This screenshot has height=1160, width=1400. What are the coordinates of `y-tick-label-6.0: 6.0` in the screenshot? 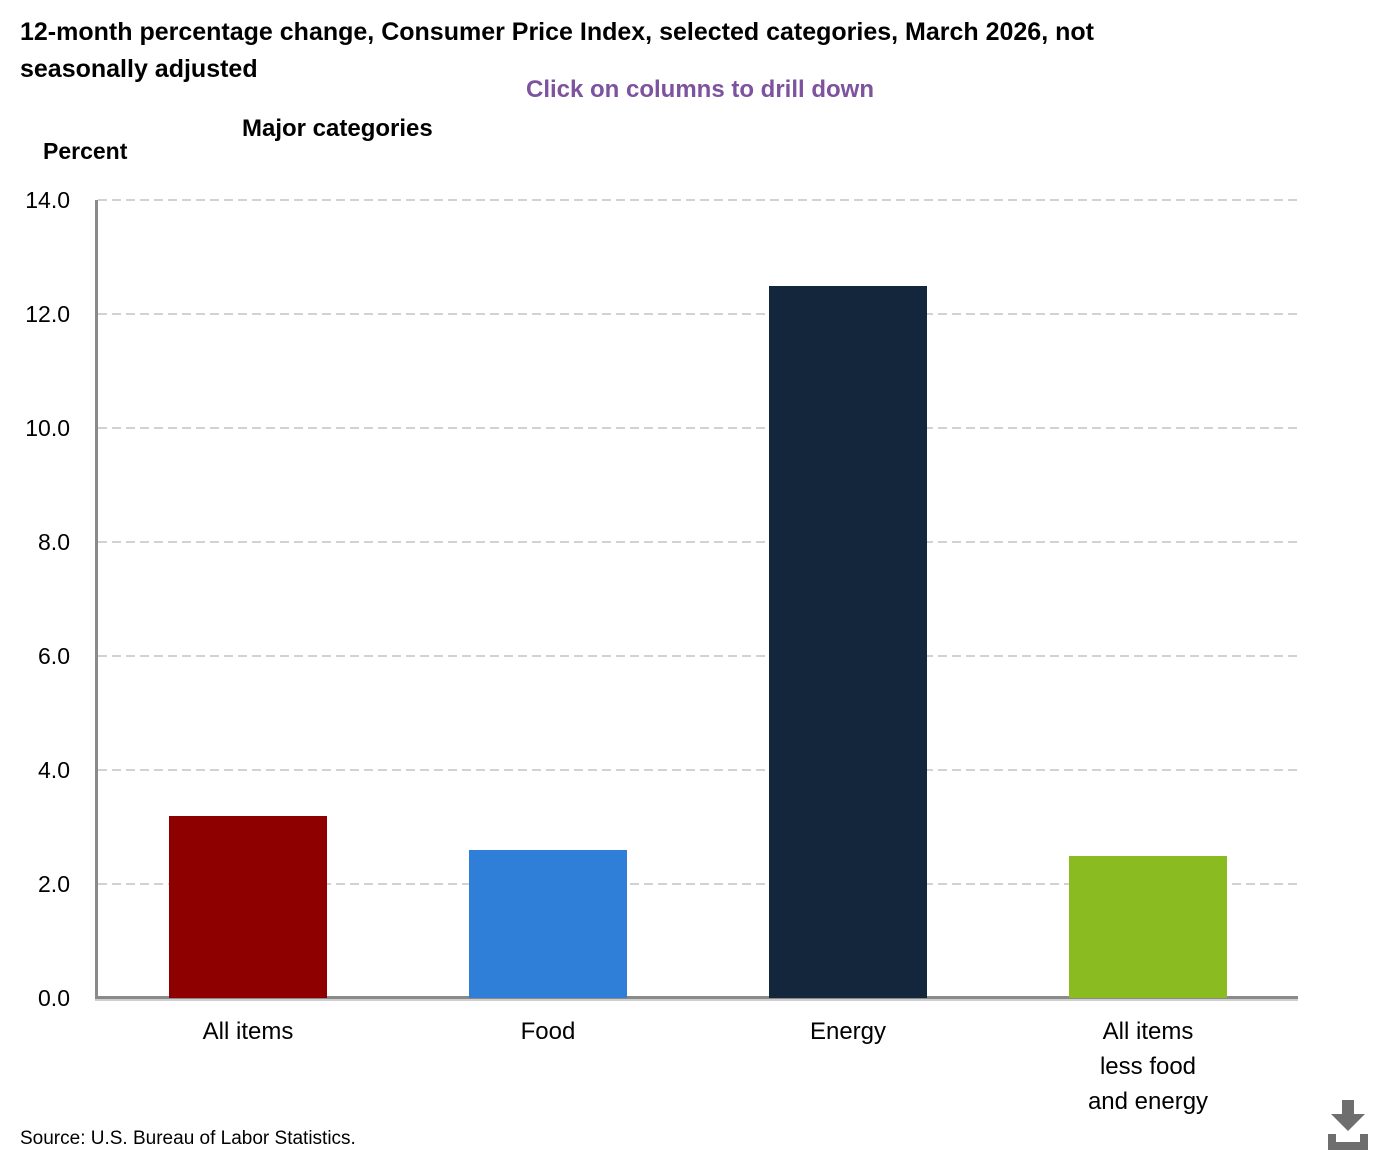 It's located at (54, 656).